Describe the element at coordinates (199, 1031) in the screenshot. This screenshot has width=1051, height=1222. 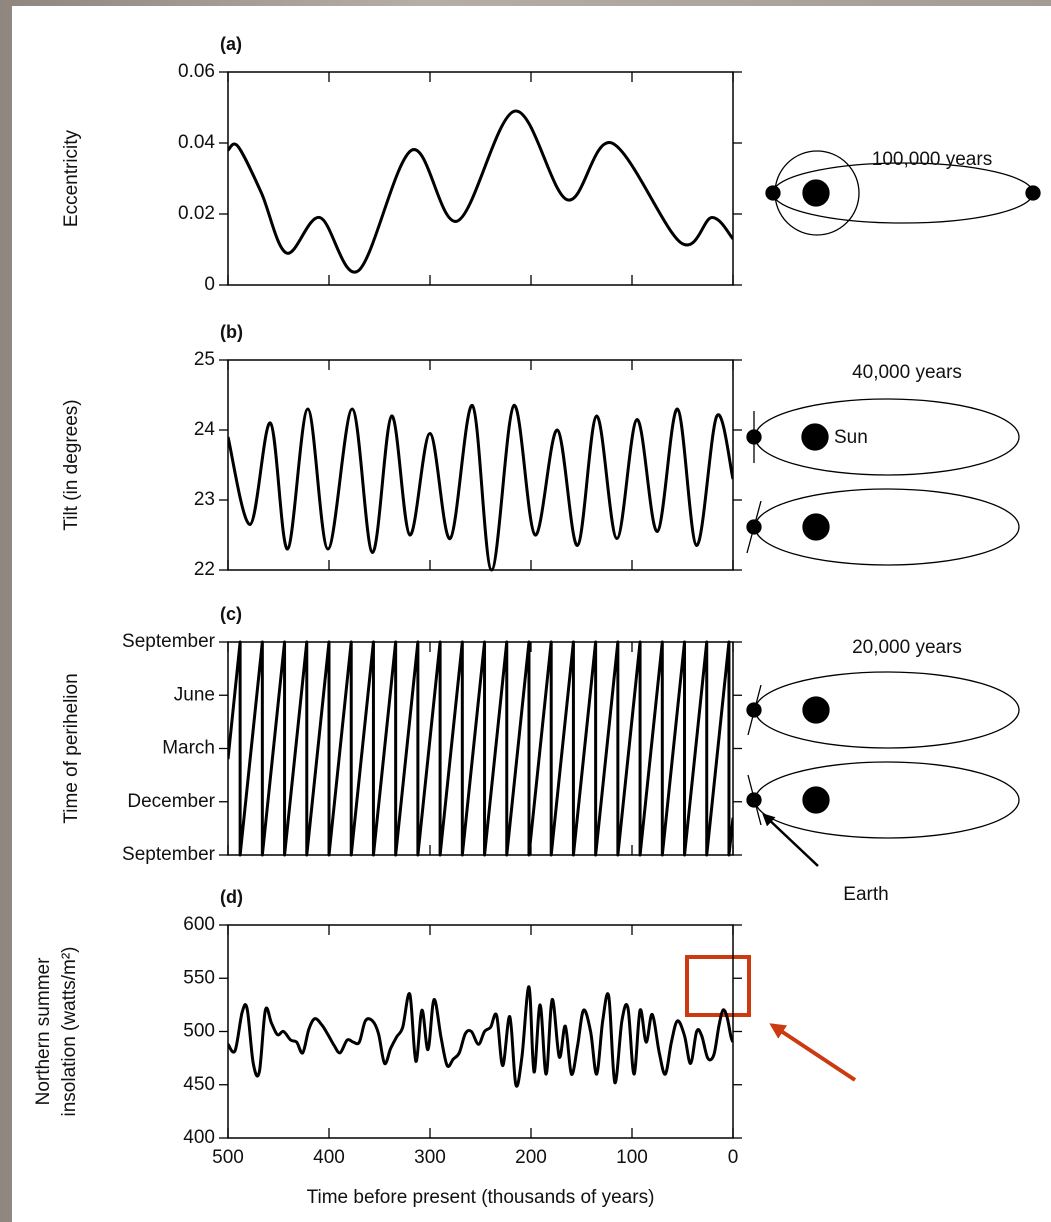
I see `y-tick-label: 500` at that location.